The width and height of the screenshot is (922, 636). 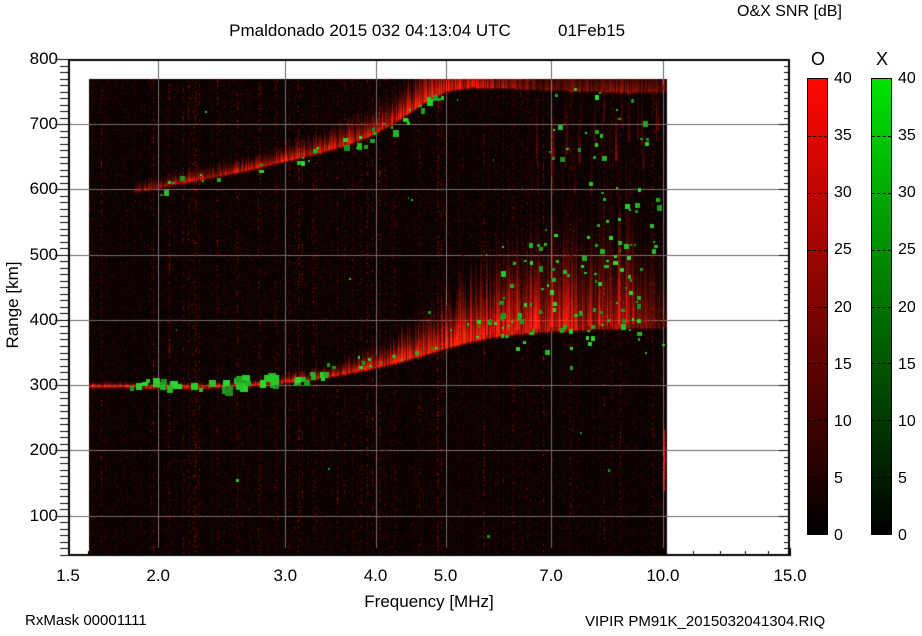 What do you see at coordinates (86, 620) in the screenshot?
I see `rx-mask-label: RxMask 00001111` at bounding box center [86, 620].